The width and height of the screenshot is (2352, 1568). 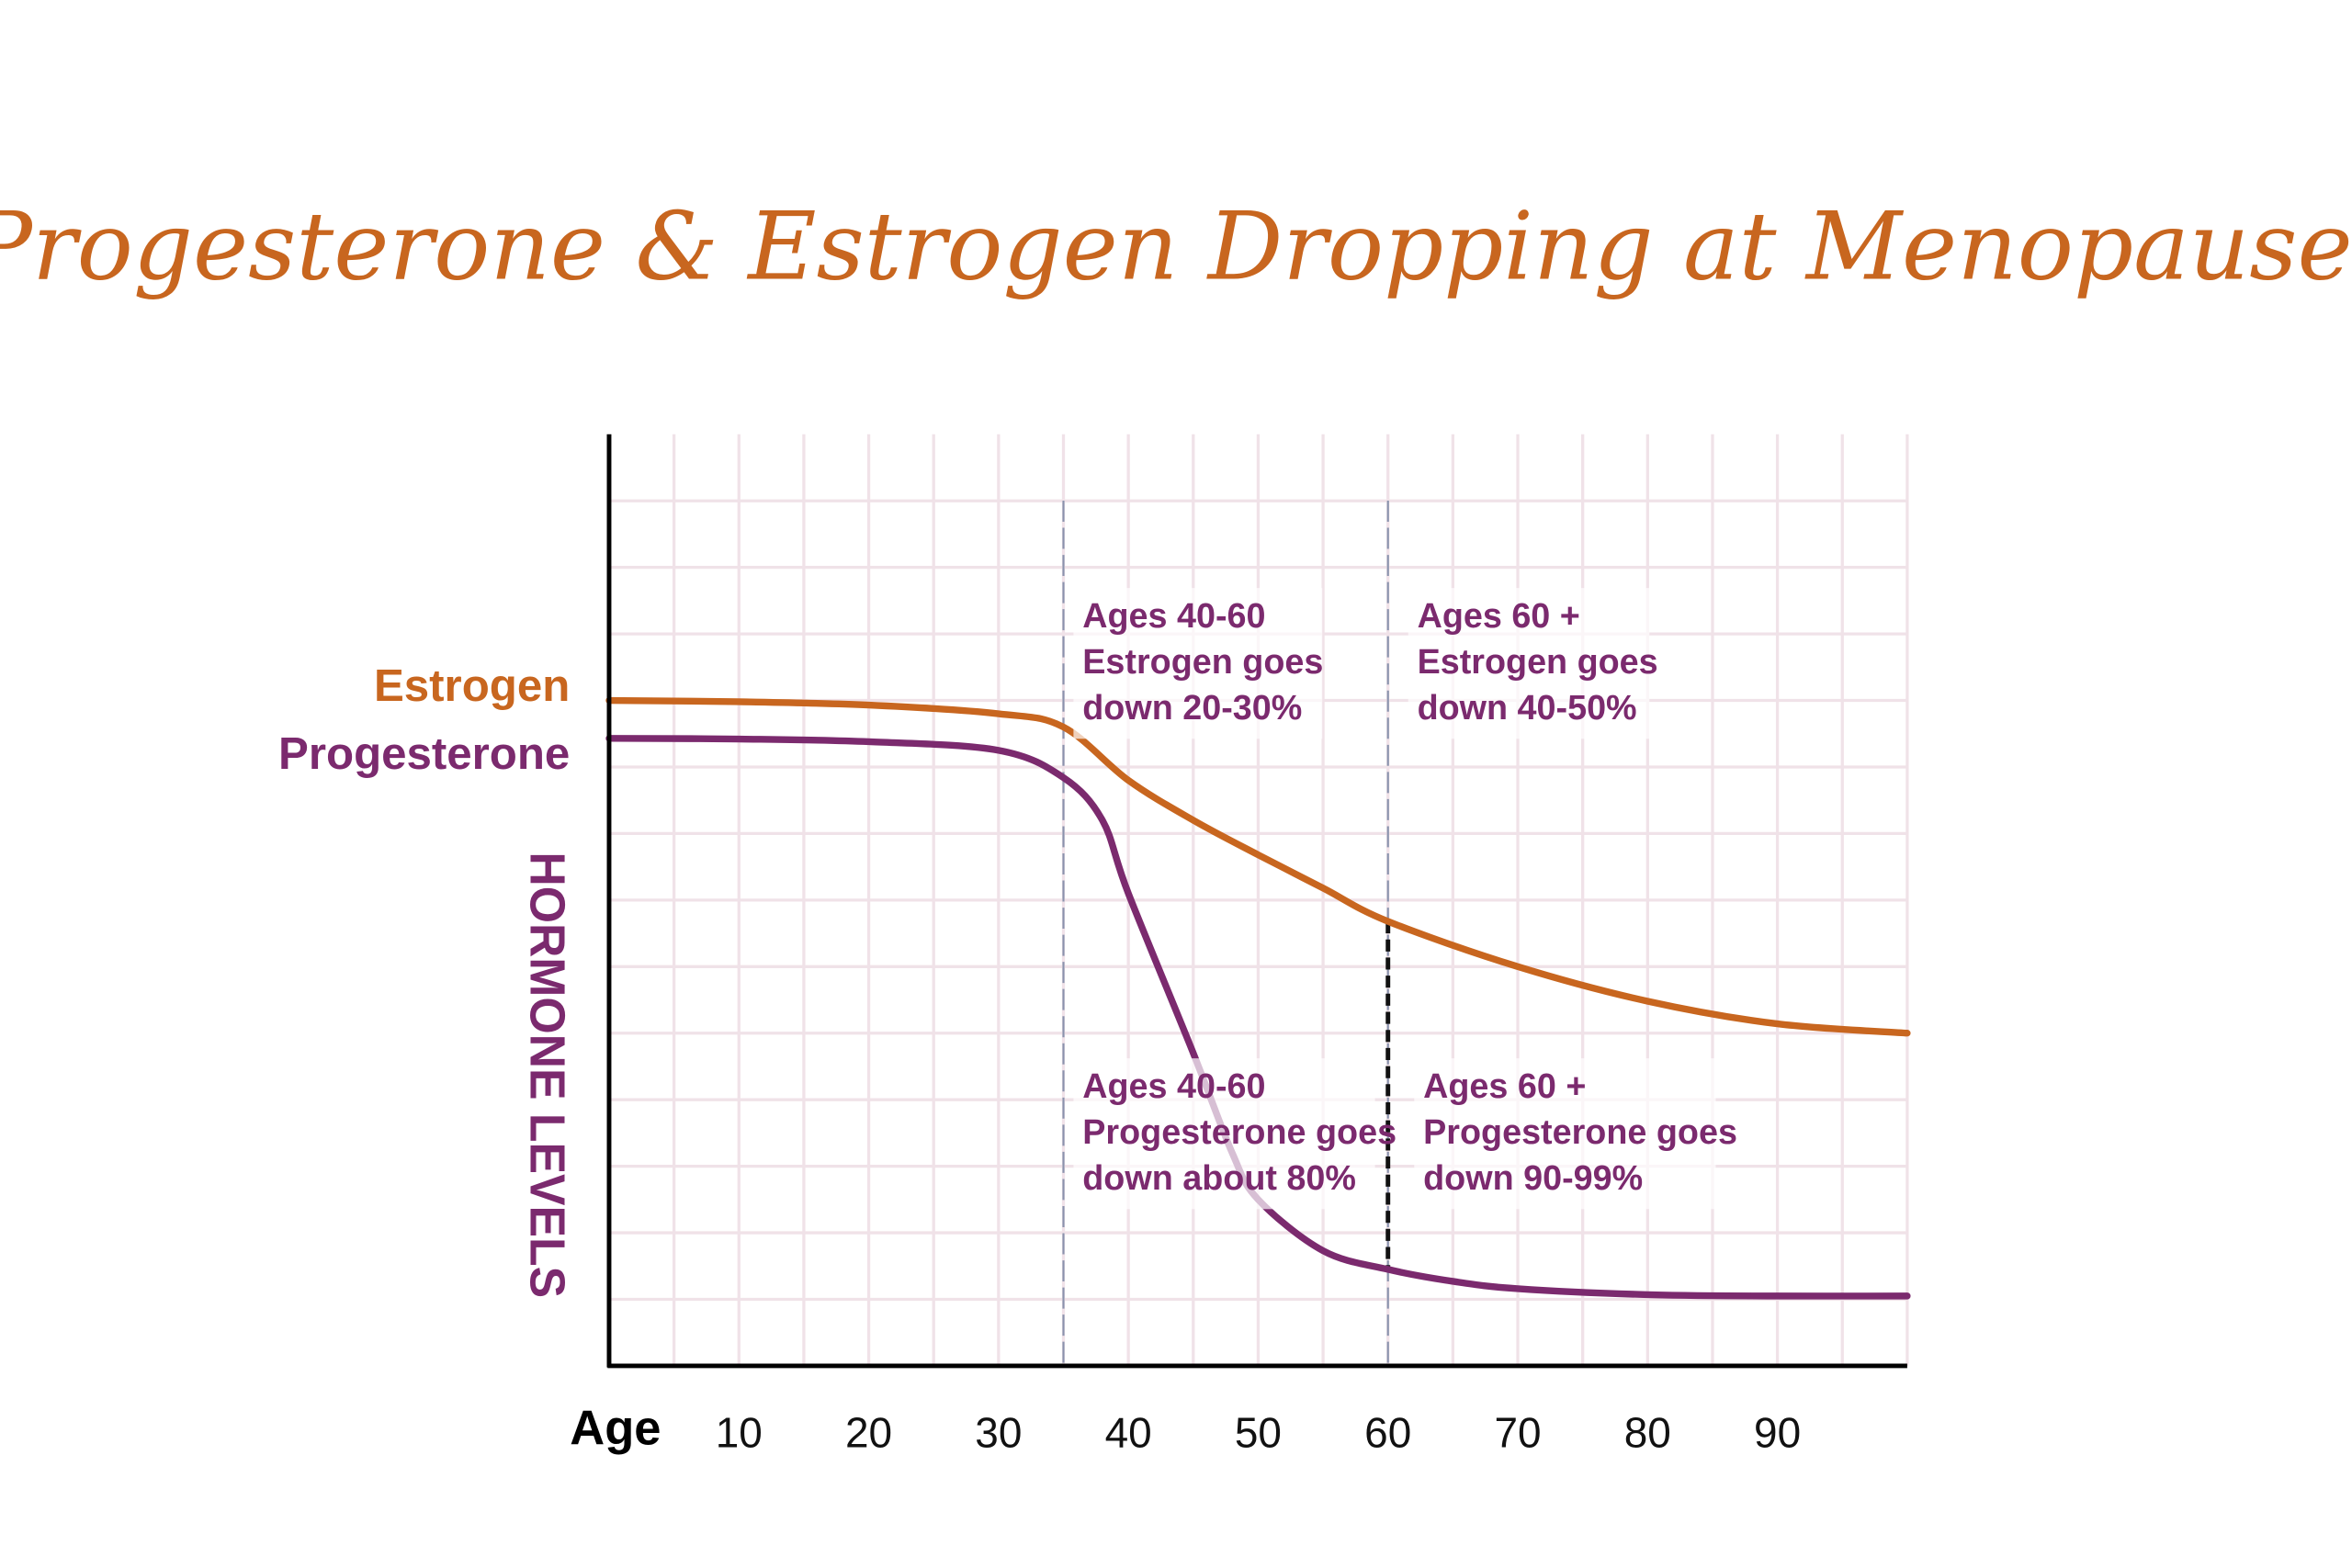 I want to click on series-line-estrogen, so click(x=1258, y=867).